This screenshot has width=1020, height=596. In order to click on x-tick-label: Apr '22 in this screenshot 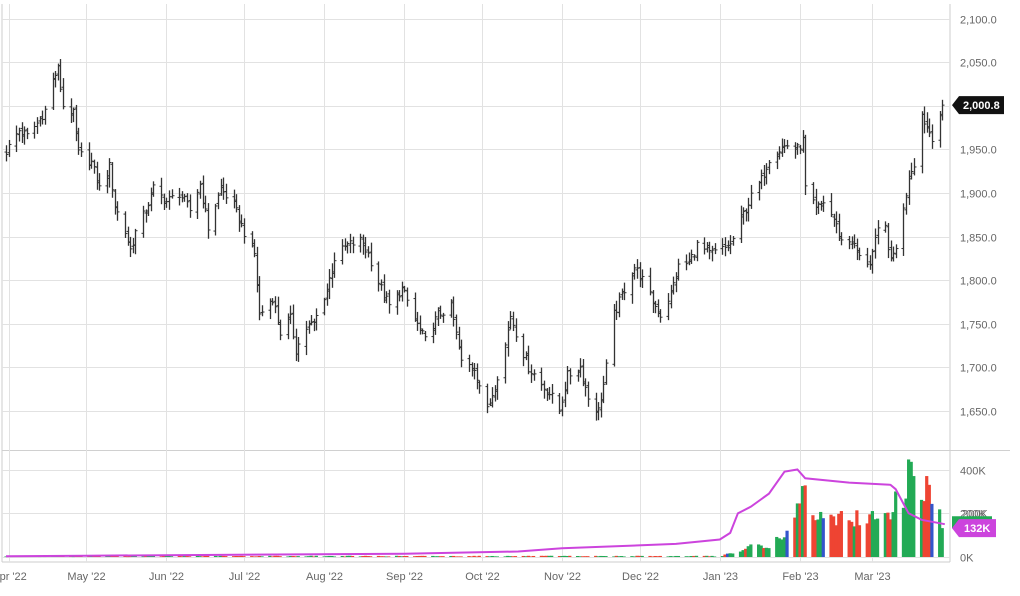, I will do `click(13, 577)`.